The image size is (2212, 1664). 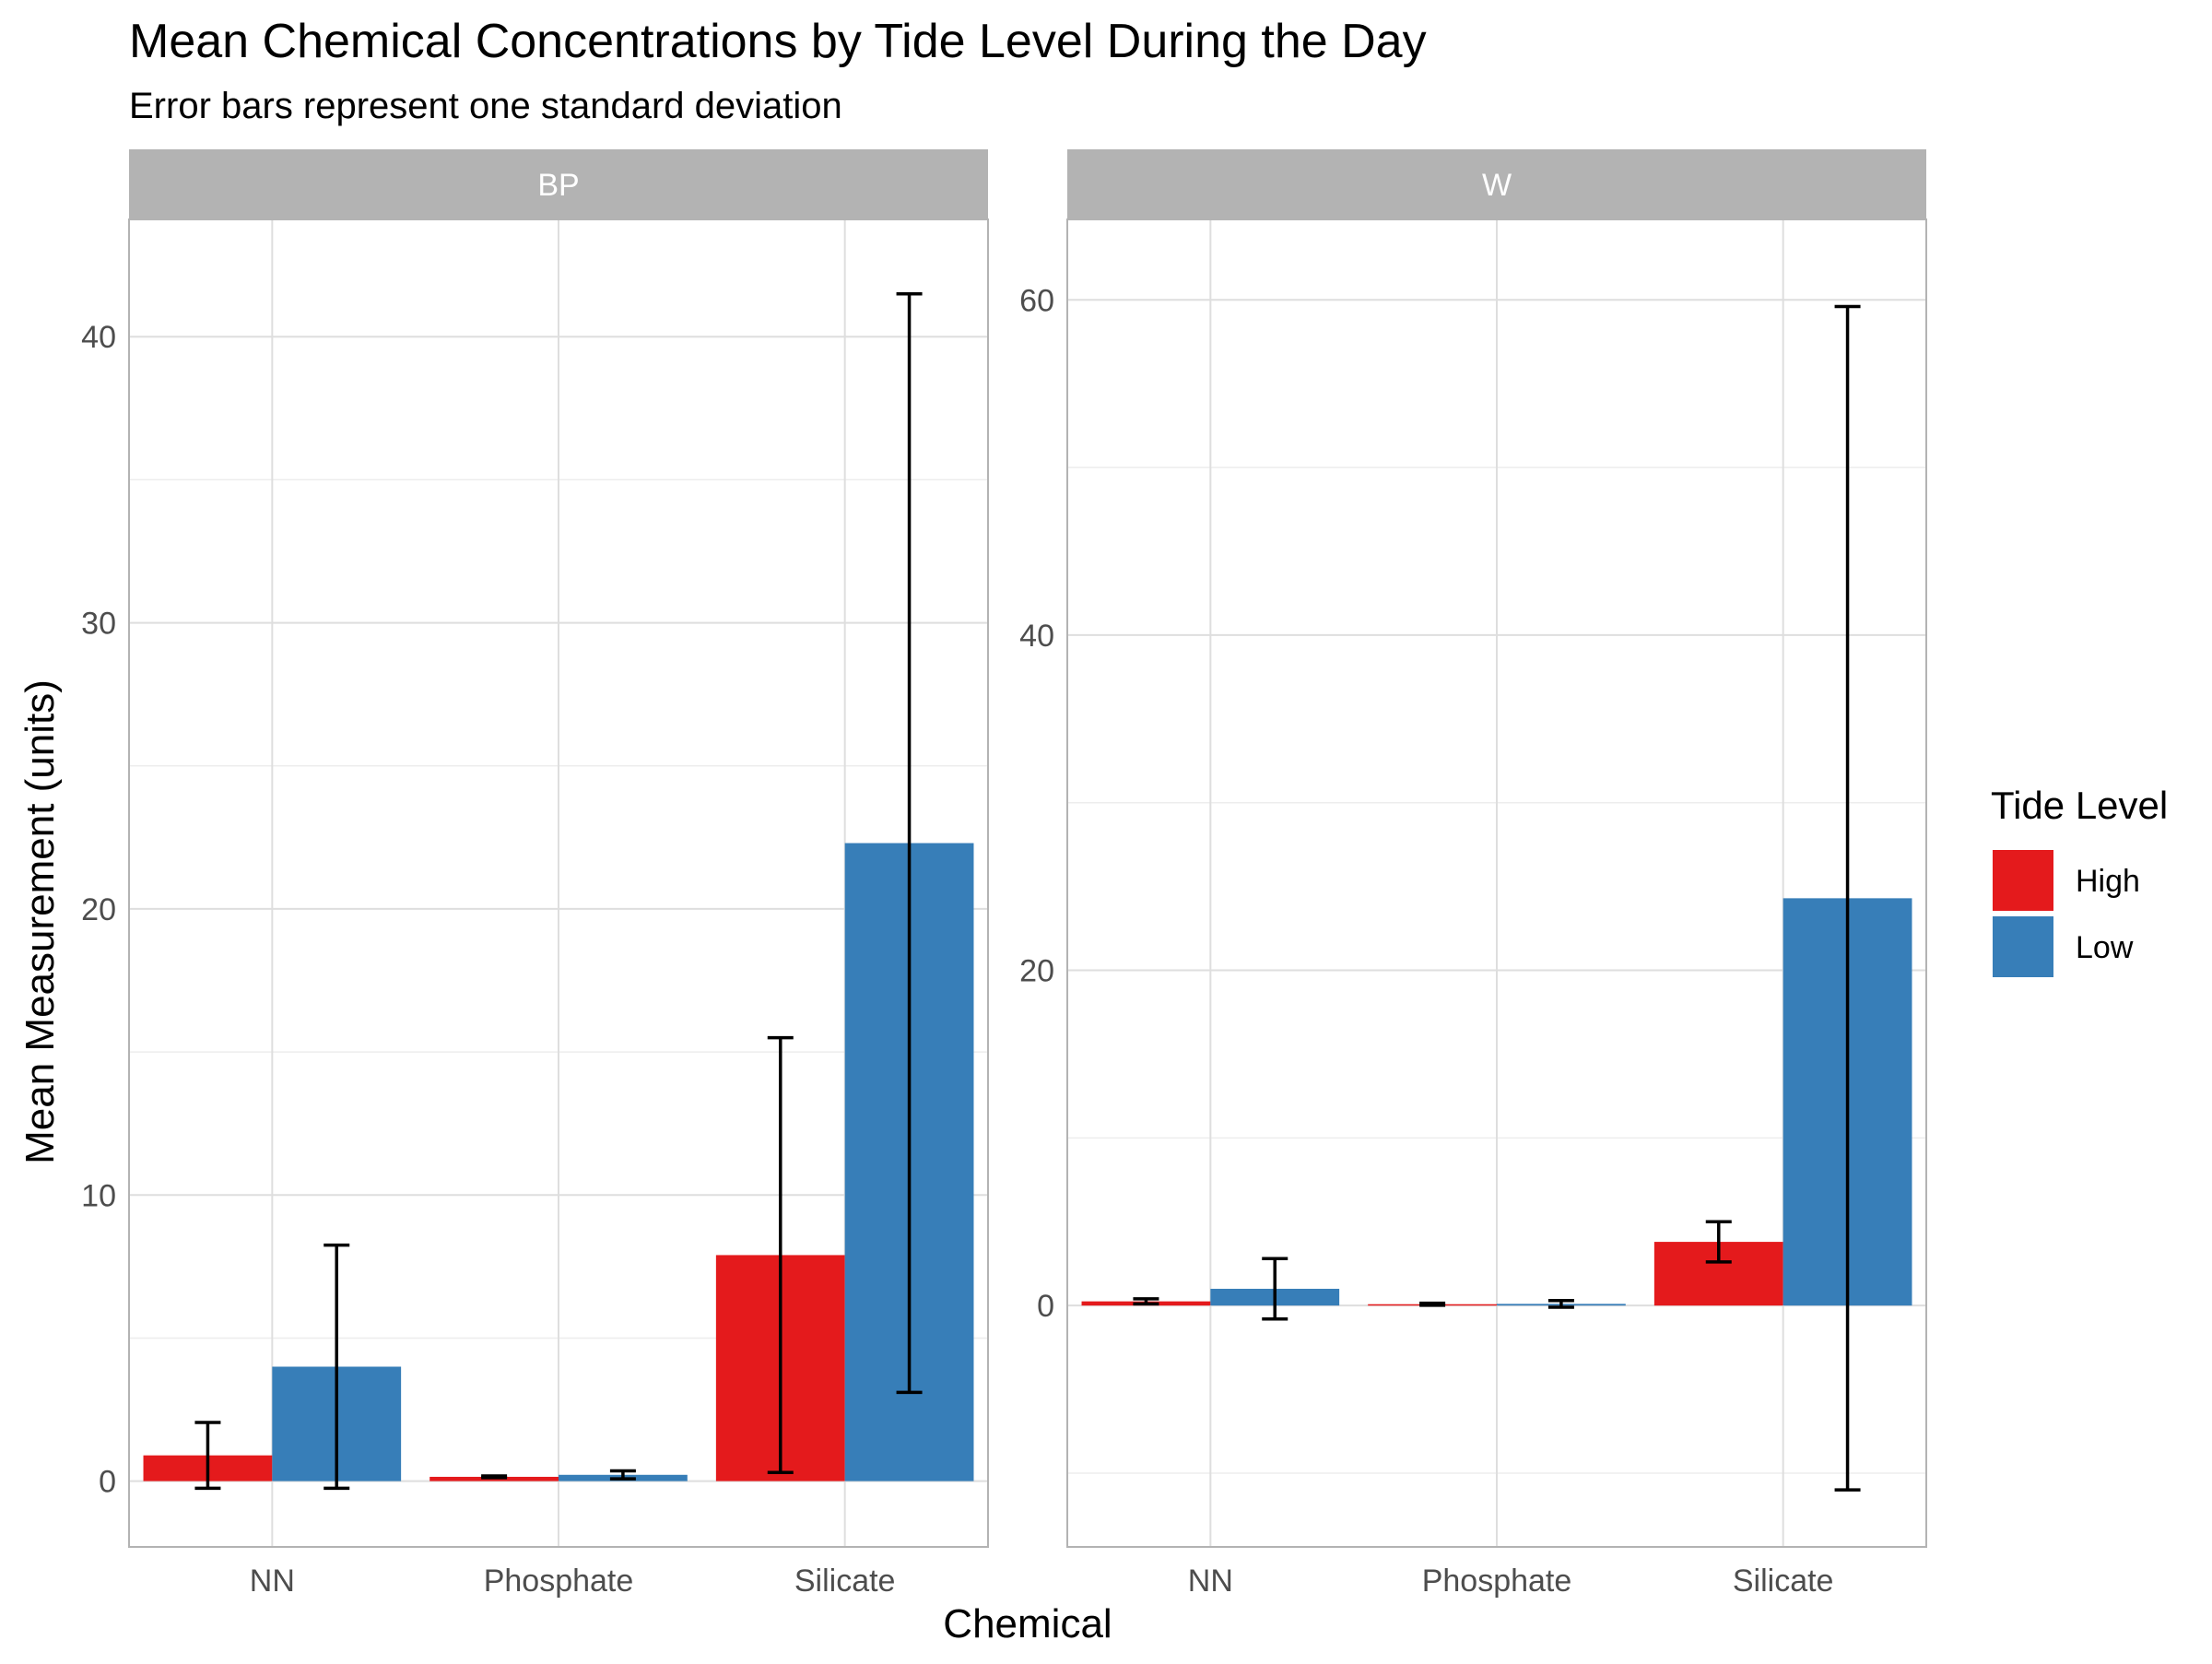 I want to click on legend-key-low, so click(x=2023, y=946).